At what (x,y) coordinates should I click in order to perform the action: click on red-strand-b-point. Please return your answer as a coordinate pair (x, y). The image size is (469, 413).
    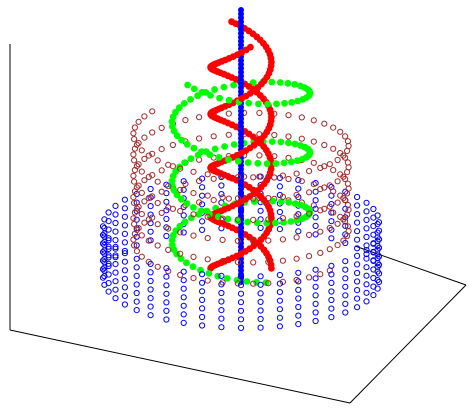
    Looking at the image, I should click on (242, 52).